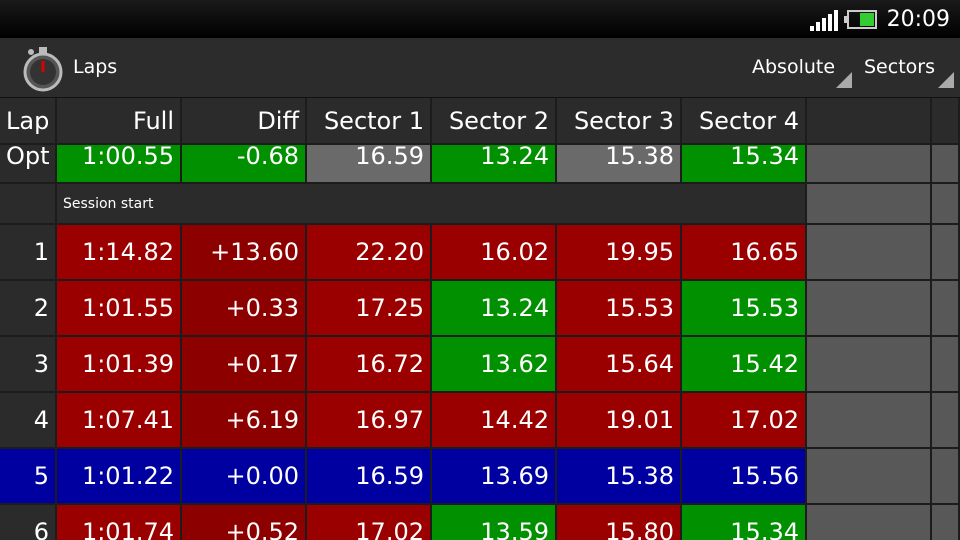 The height and width of the screenshot is (540, 960). I want to click on lap-time-cell: +0.17, so click(244, 365).